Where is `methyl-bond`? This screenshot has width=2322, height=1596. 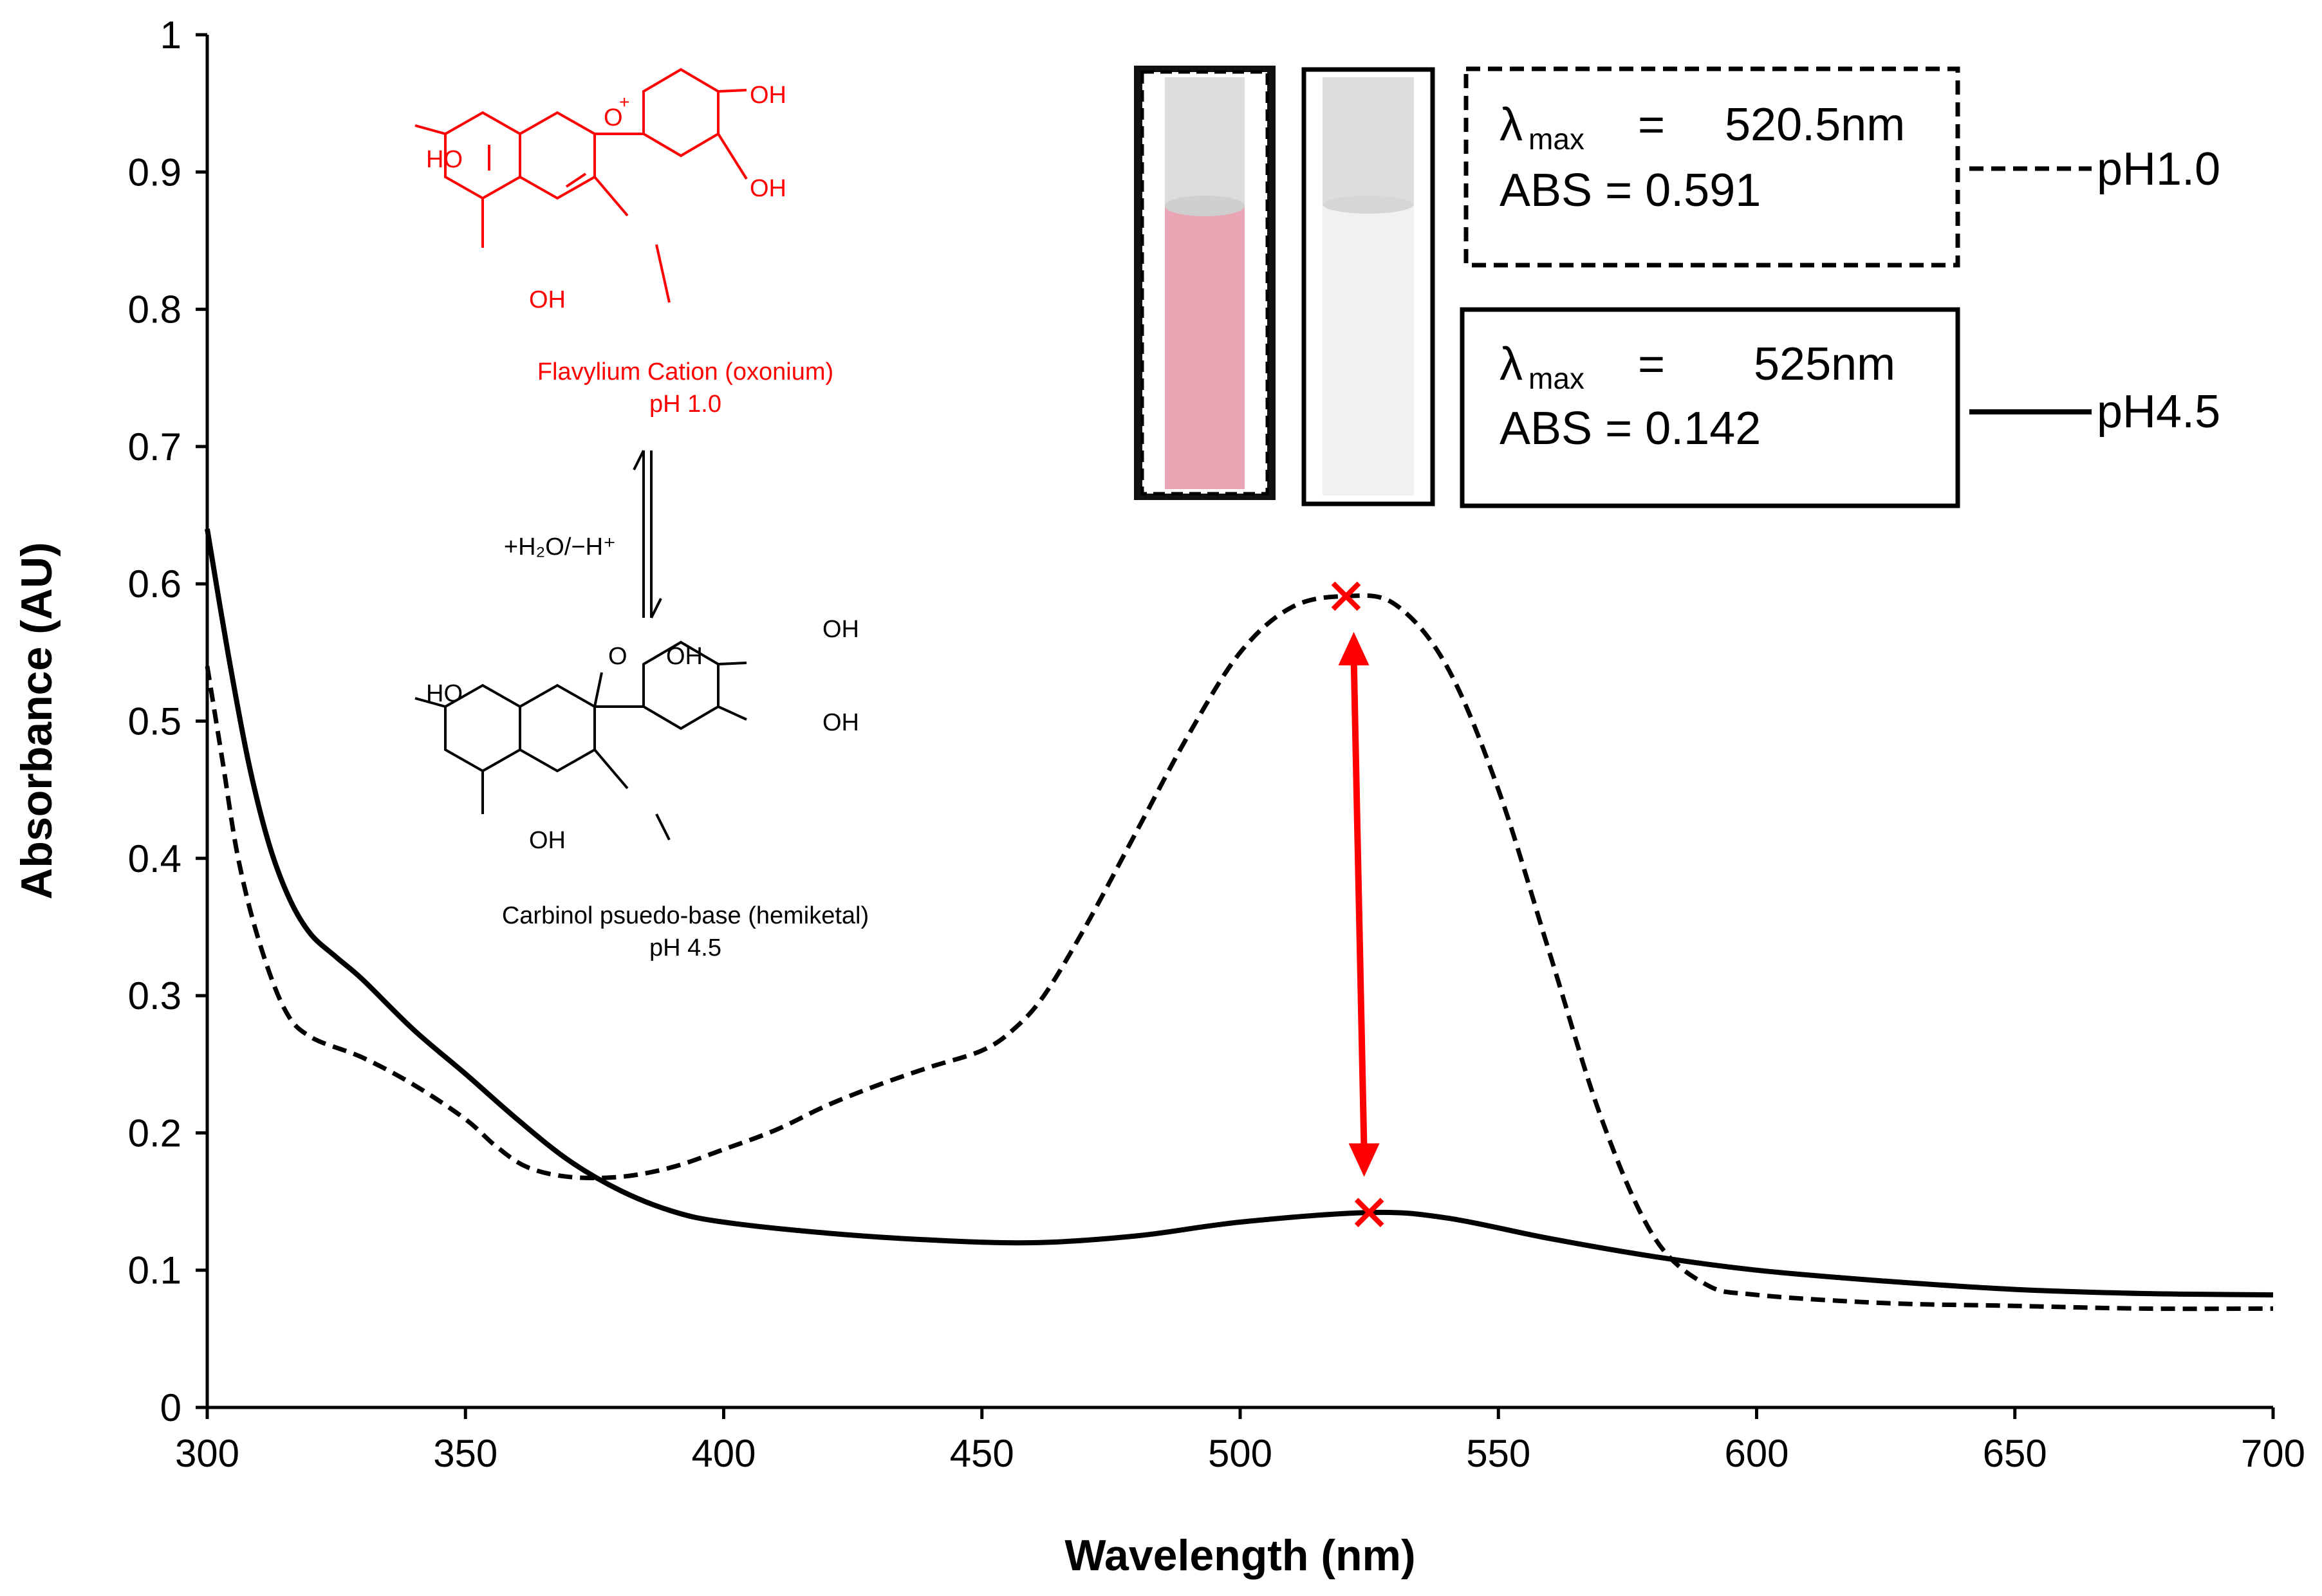 methyl-bond is located at coordinates (663, 273).